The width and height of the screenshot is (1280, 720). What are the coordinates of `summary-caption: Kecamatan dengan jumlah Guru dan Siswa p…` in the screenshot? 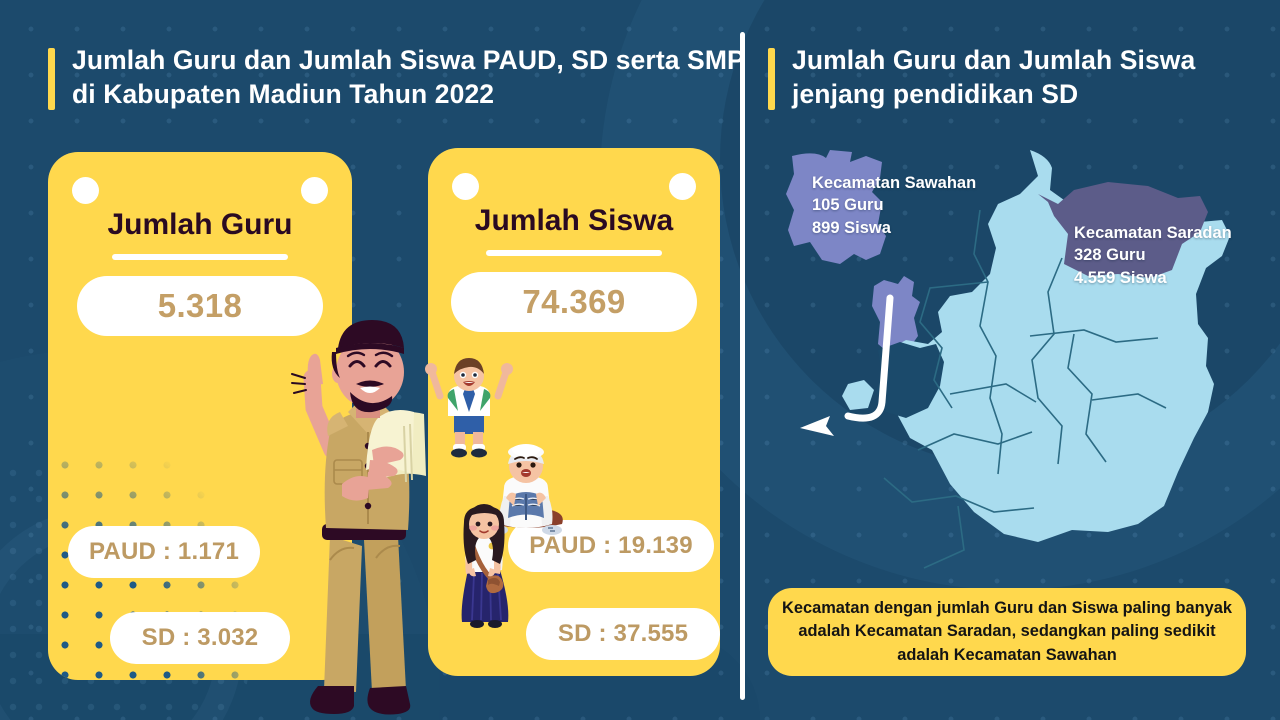 It's located at (1007, 632).